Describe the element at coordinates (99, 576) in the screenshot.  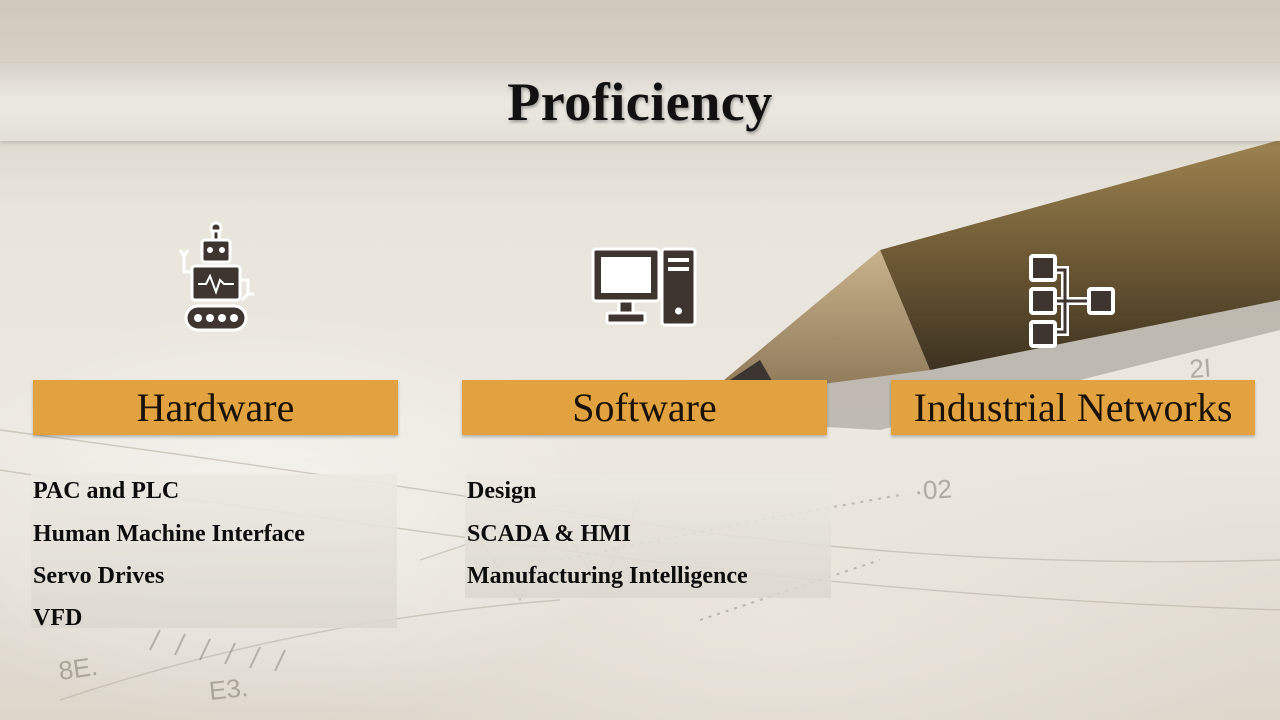
I see `list-item: Servo Drives` at that location.